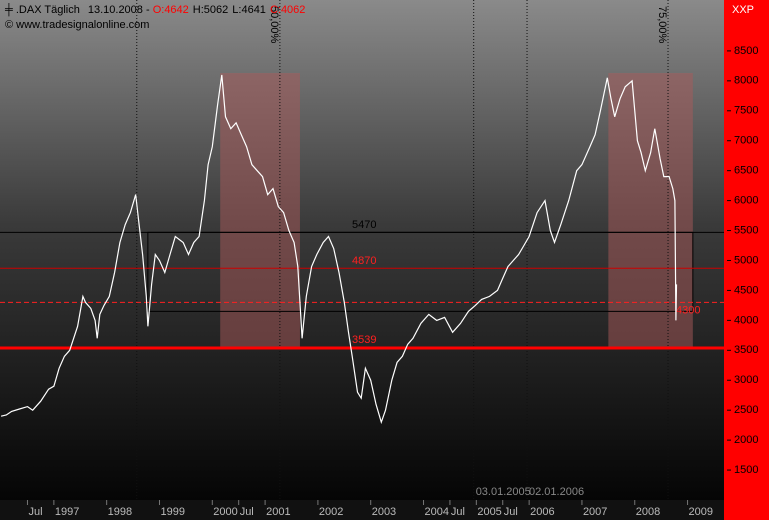  I want to click on x-tick-label: 2007, so click(595, 512).